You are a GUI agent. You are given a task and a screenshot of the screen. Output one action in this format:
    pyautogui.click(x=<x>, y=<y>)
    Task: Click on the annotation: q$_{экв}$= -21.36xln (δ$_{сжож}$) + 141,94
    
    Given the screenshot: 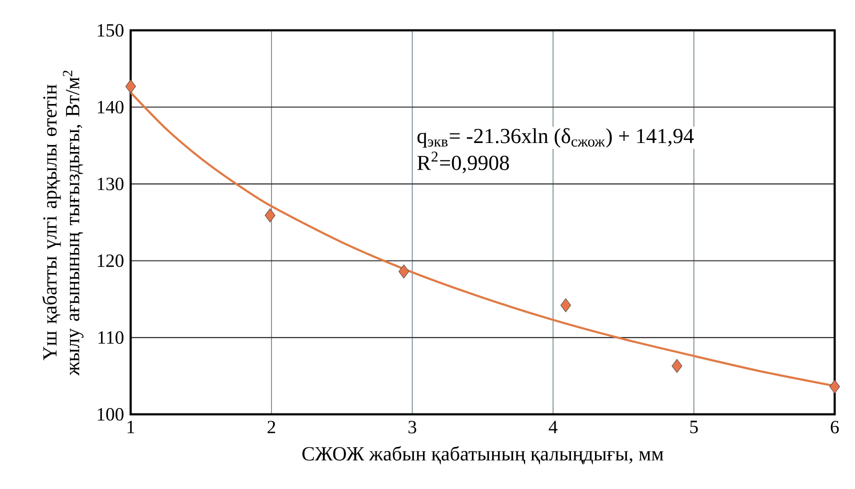 What is the action you would take?
    pyautogui.click(x=555, y=138)
    